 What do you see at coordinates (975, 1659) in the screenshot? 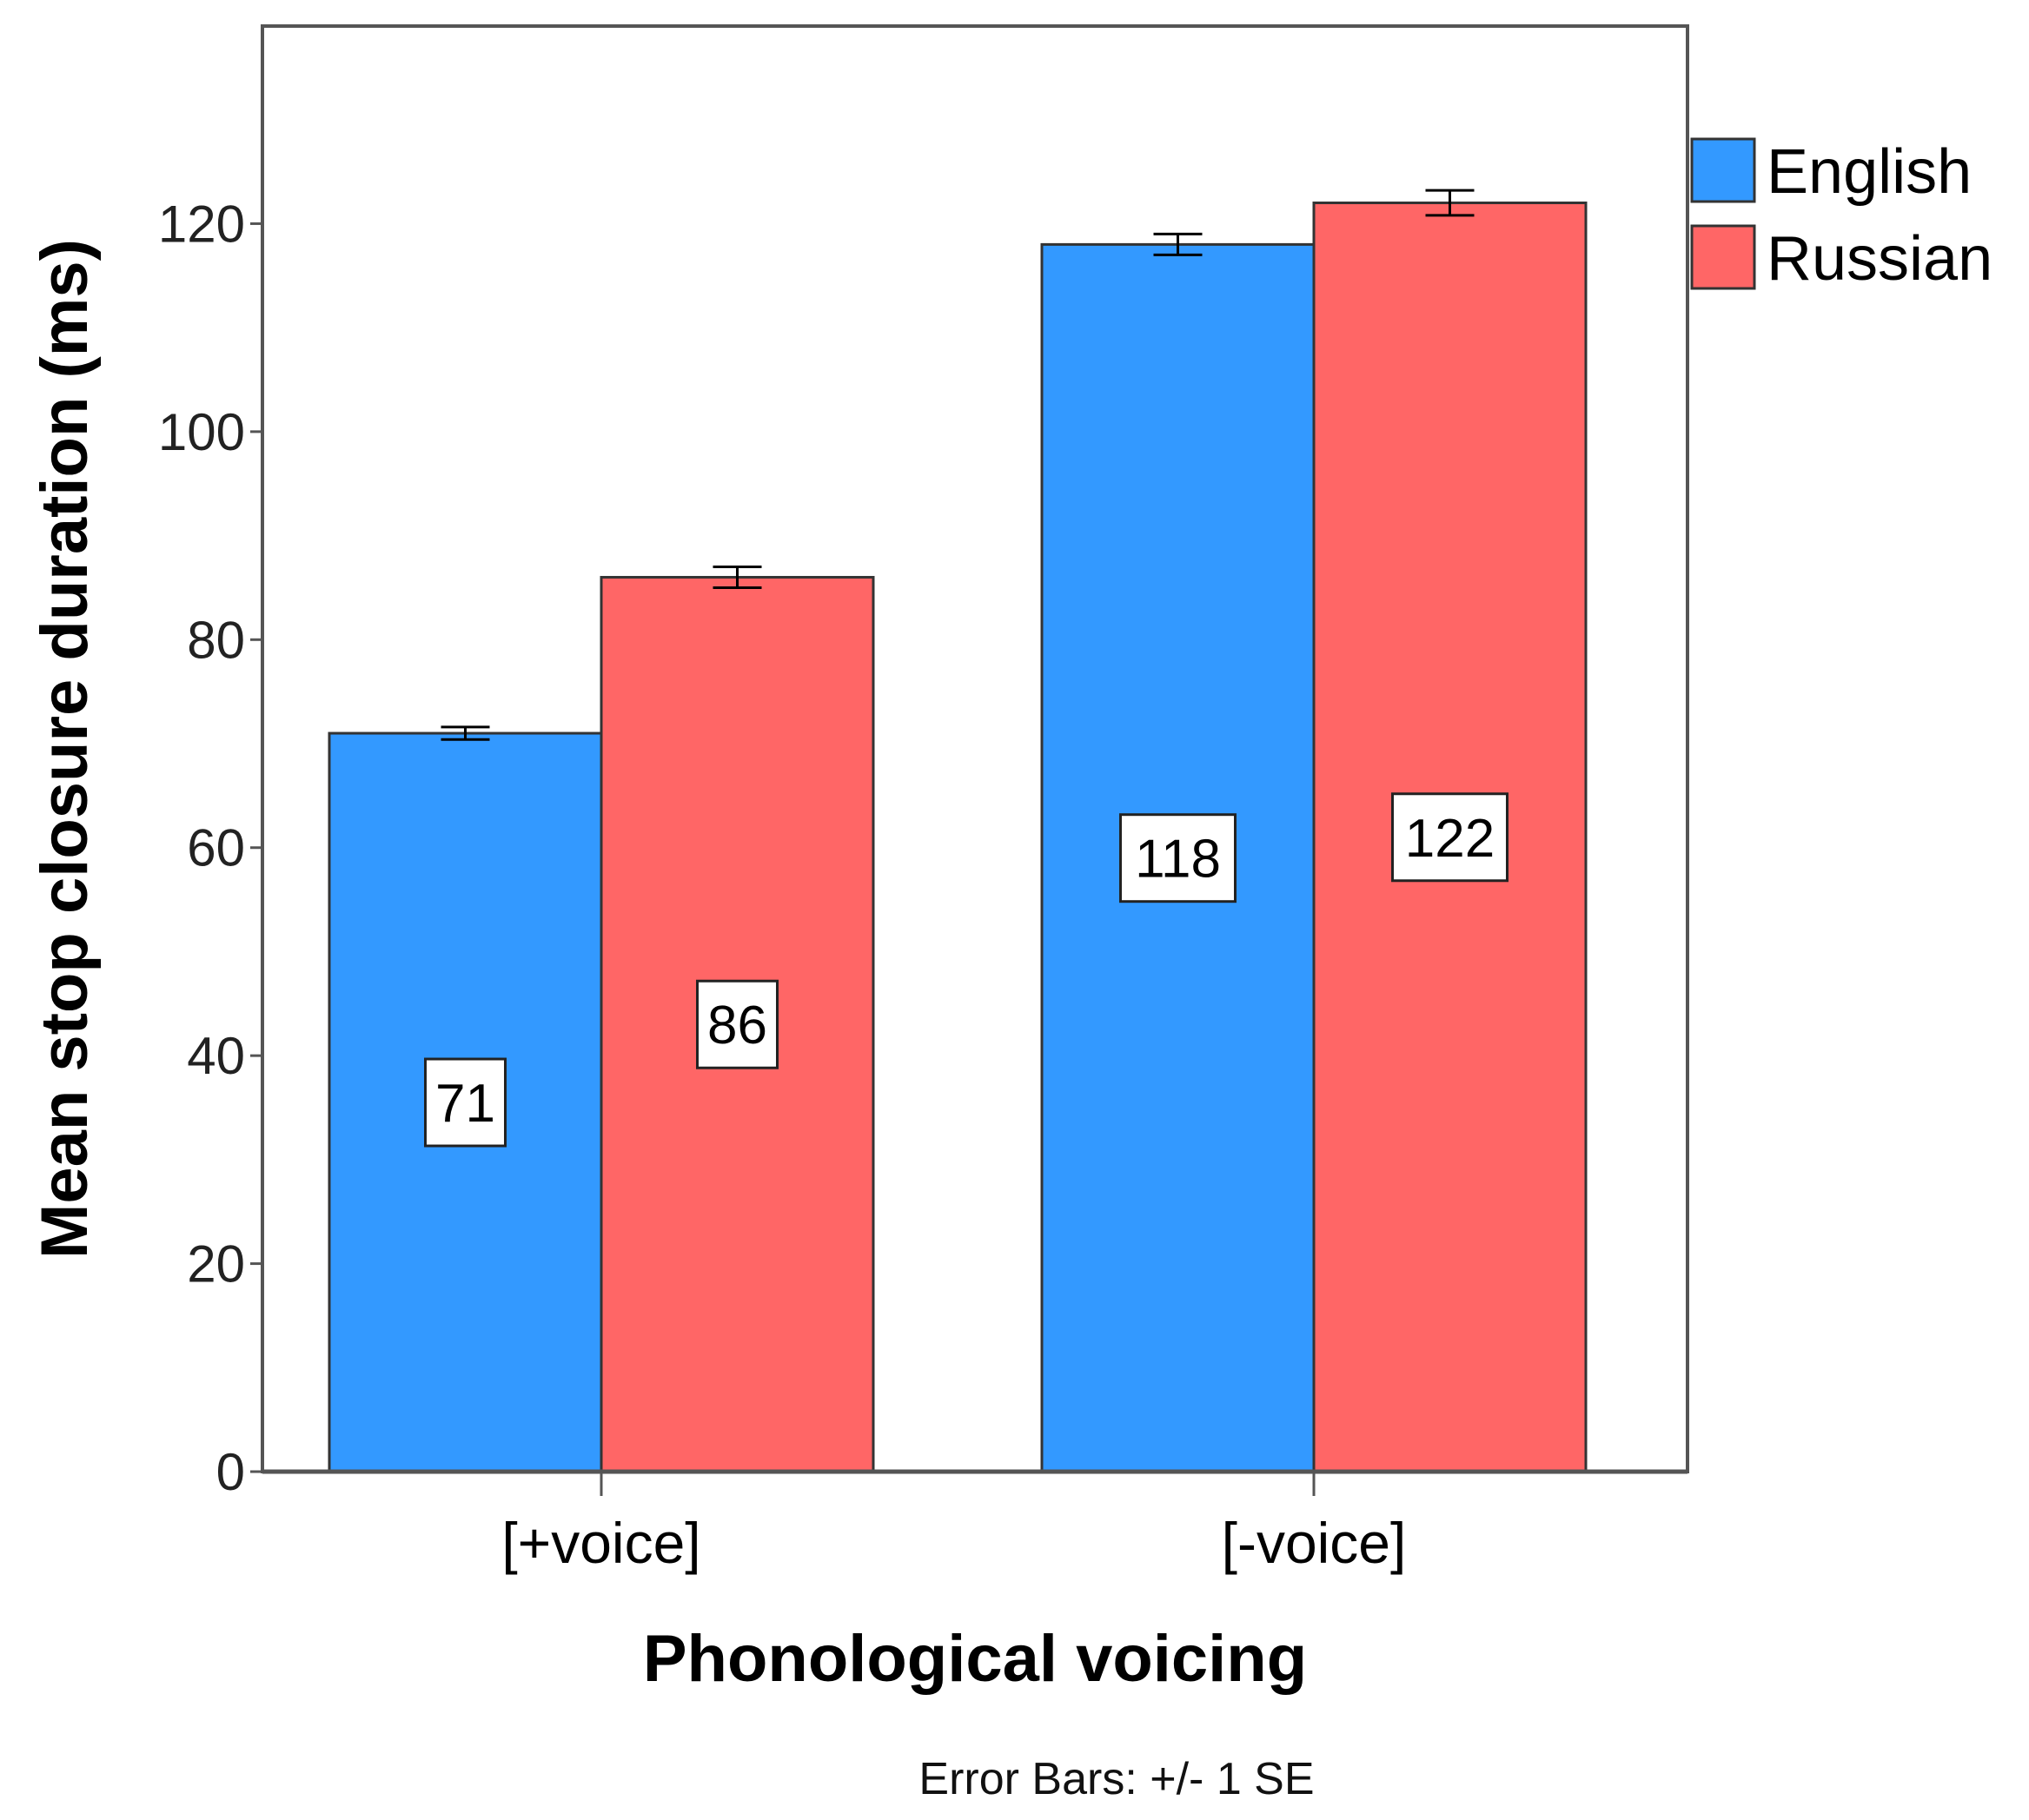
I see `x-axis-title: Phonological voicing` at bounding box center [975, 1659].